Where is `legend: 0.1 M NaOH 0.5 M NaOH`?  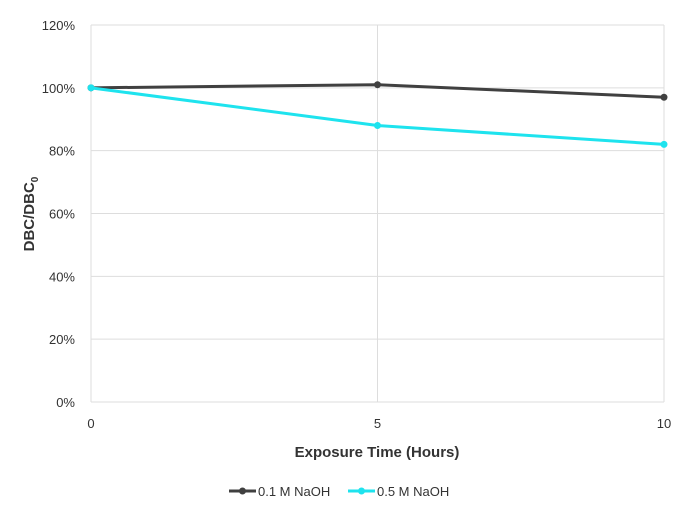 legend: 0.1 M NaOH 0.5 M NaOH is located at coordinates (339, 491).